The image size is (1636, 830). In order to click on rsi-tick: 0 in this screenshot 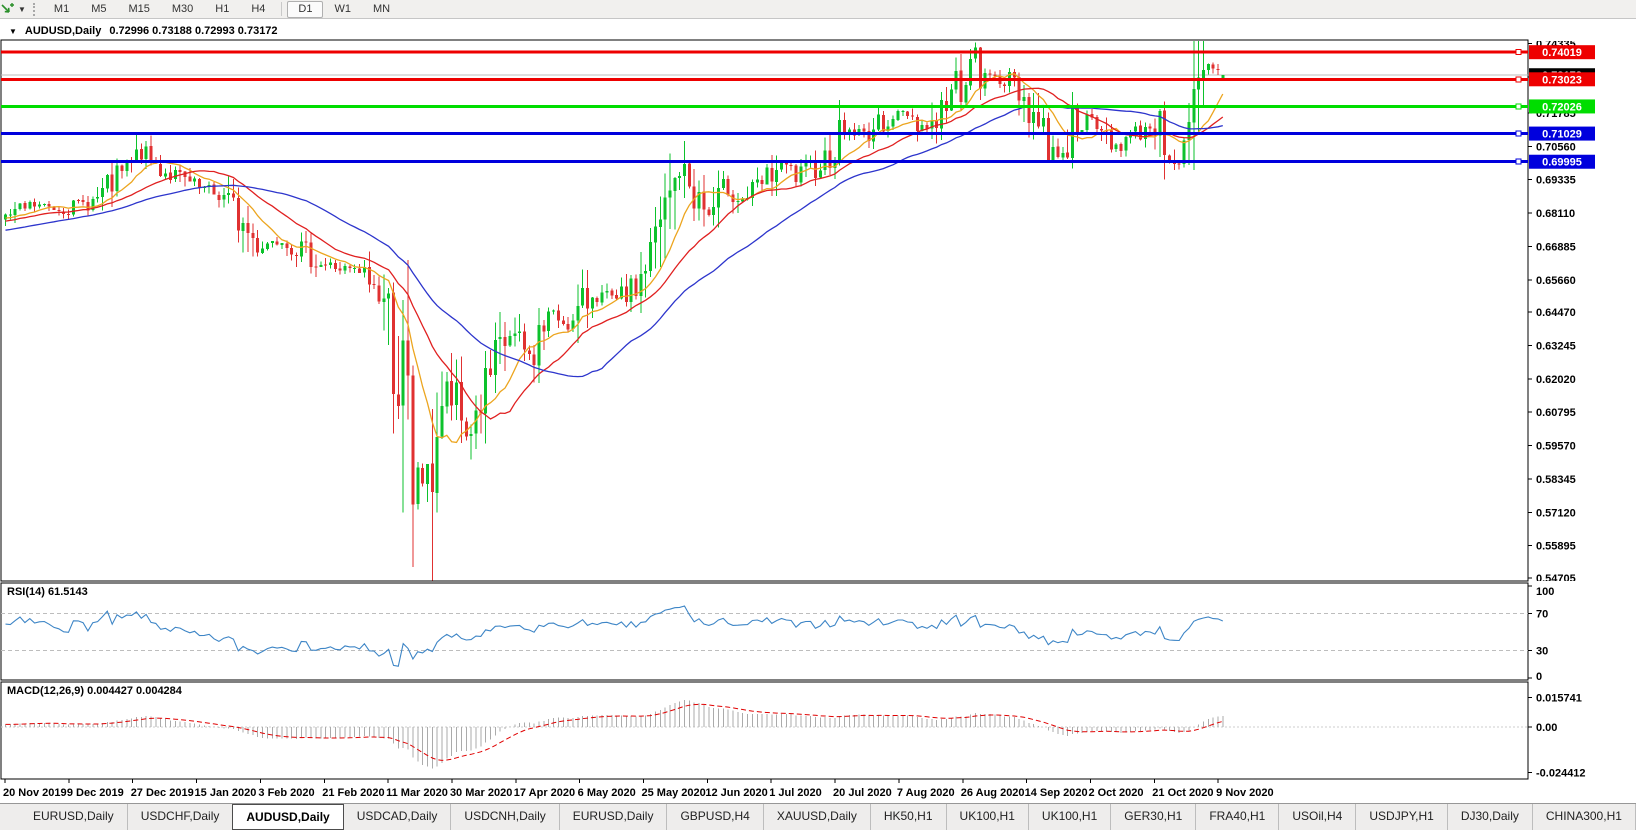, I will do `click(1539, 677)`.